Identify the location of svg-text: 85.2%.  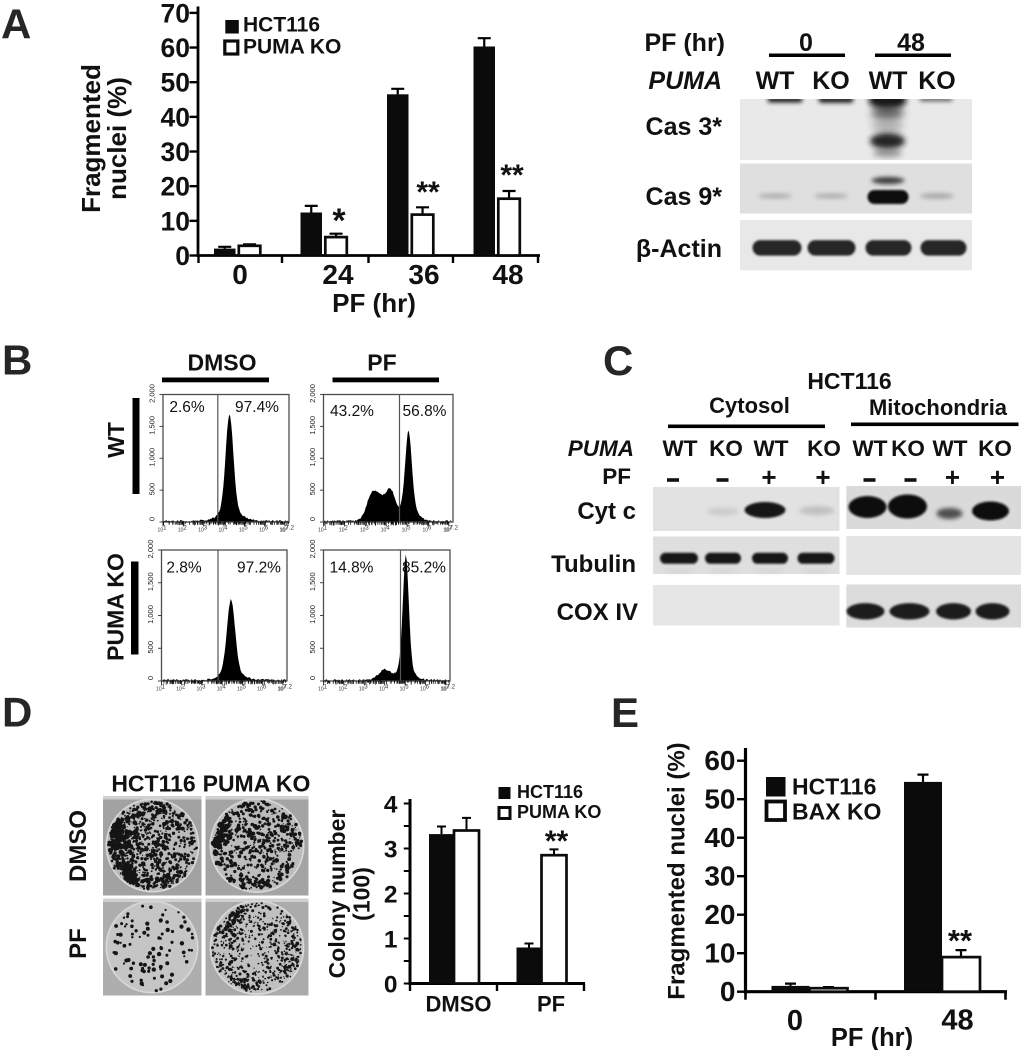
(424, 568).